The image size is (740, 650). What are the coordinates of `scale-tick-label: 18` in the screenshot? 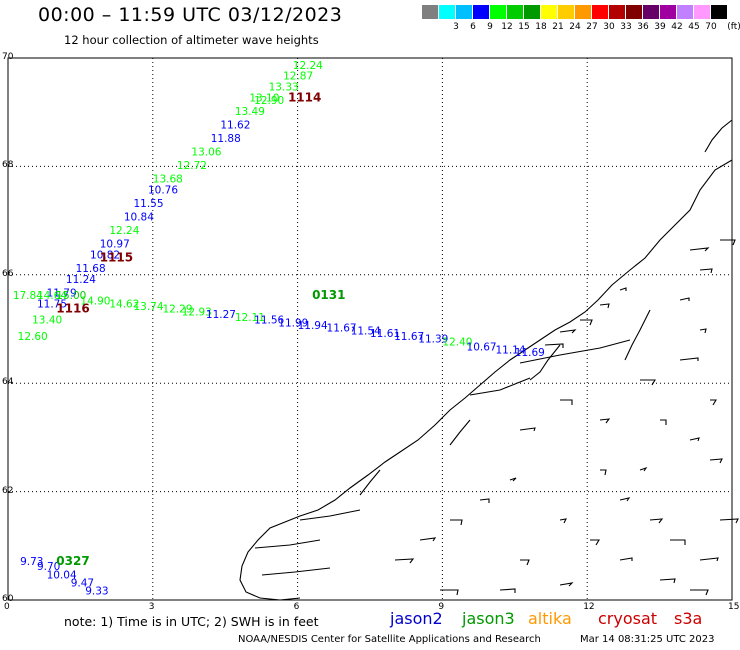 It's located at (541, 27).